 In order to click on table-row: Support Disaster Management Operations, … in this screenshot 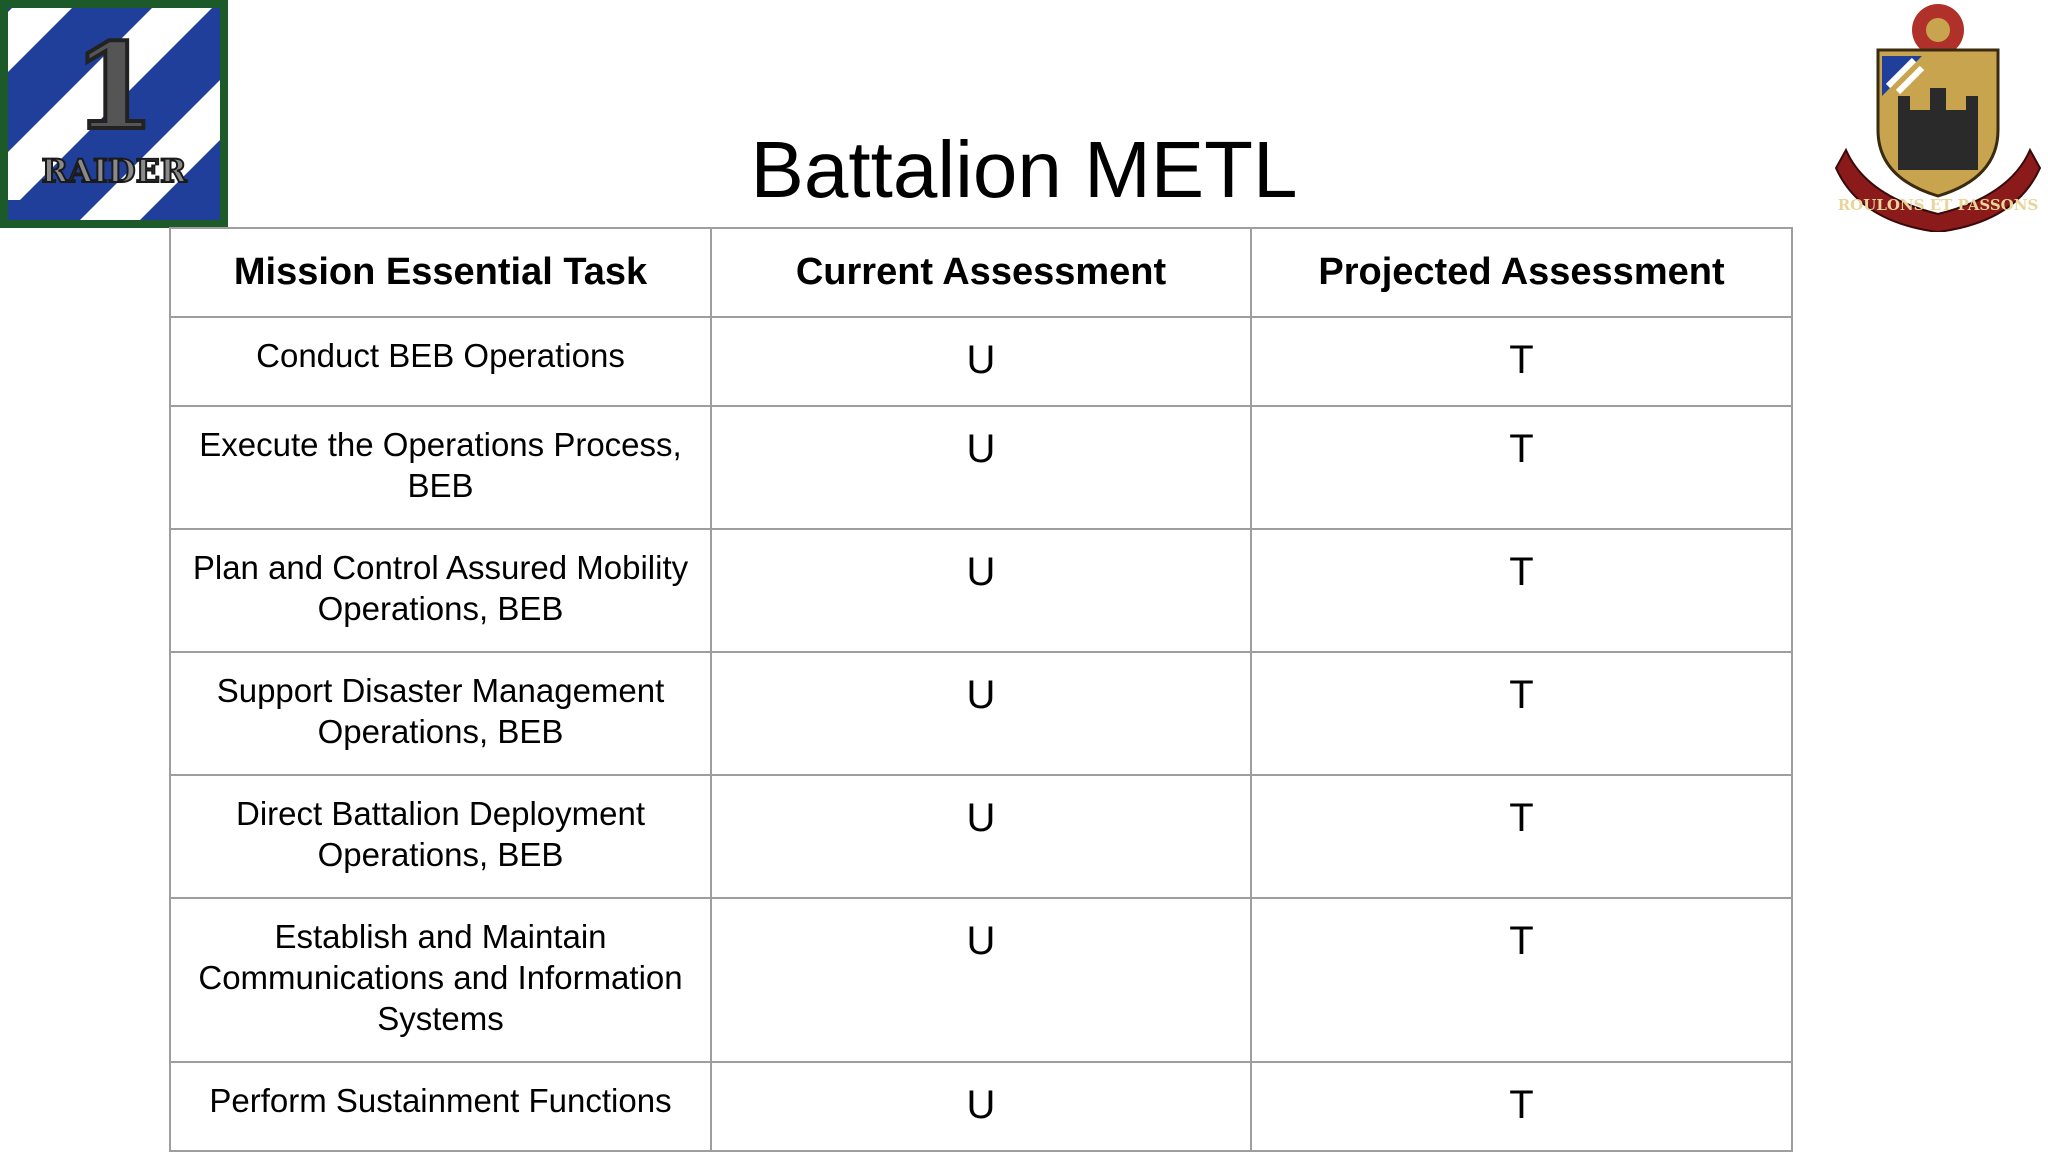, I will do `click(981, 713)`.